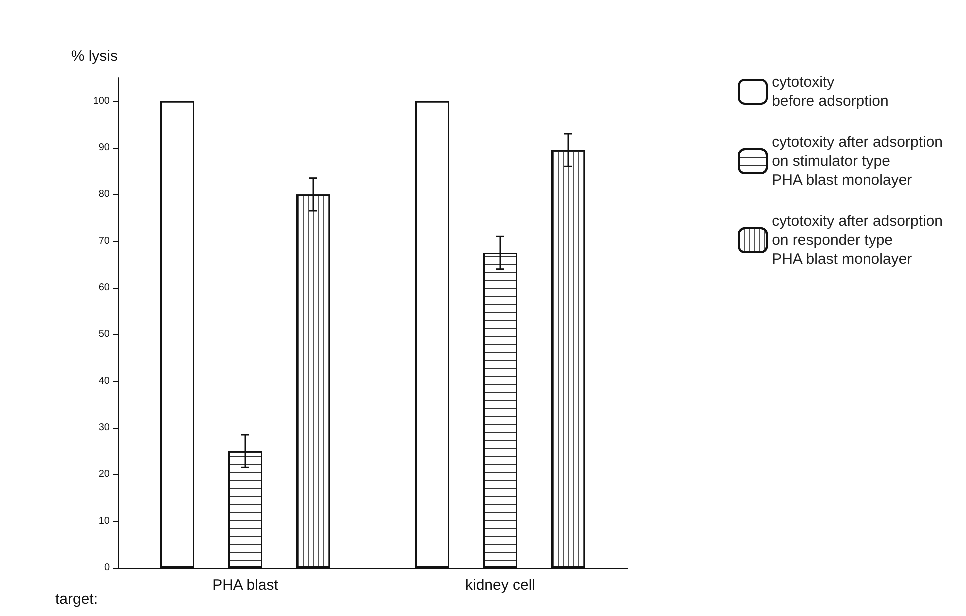 This screenshot has height=616, width=966. Describe the element at coordinates (830, 92) in the screenshot. I see `legend-label: cytotoxity before adsorption` at that location.